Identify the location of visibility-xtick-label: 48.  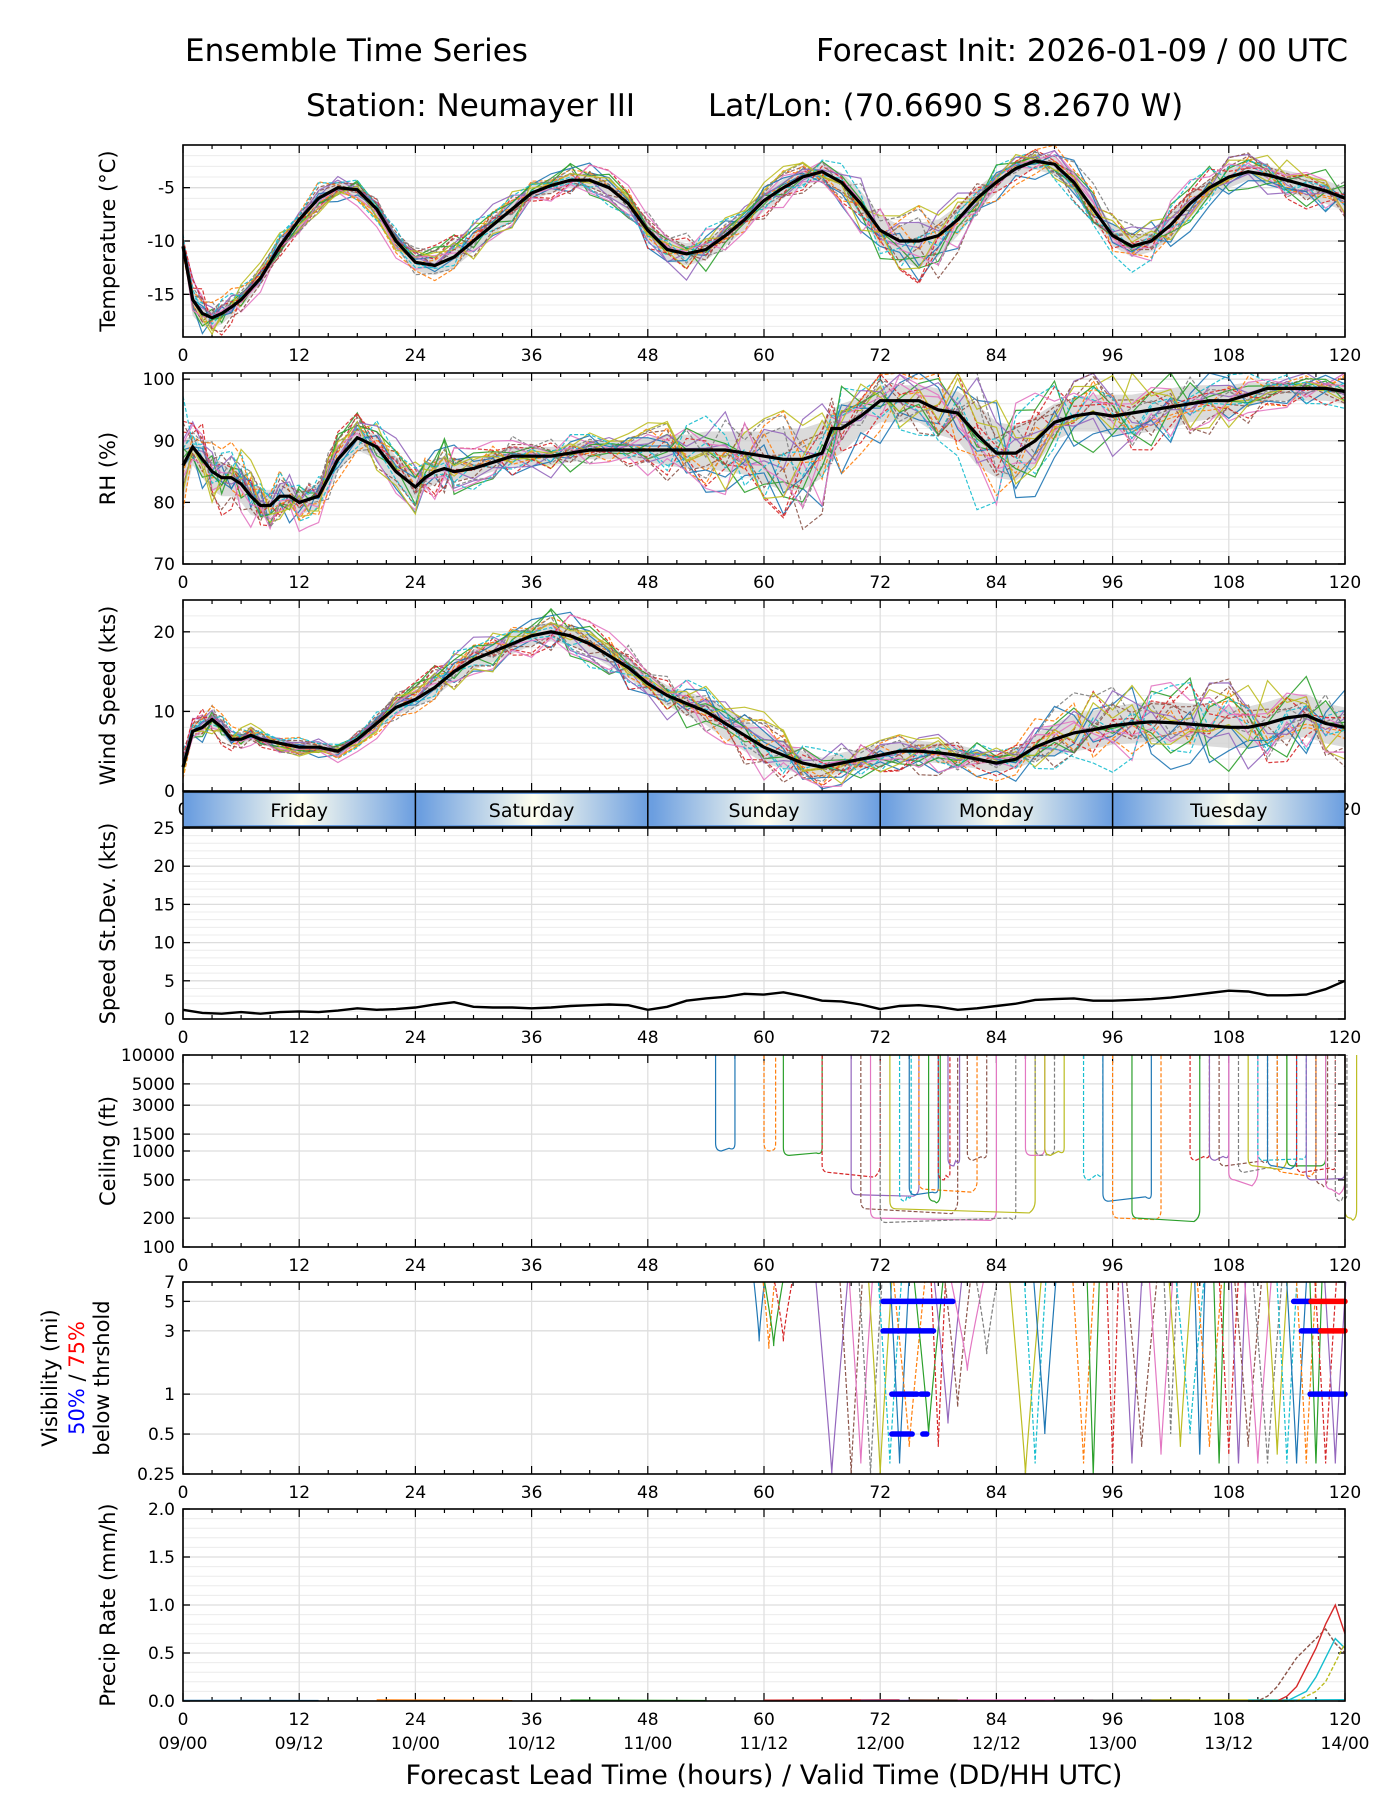
(648, 1493).